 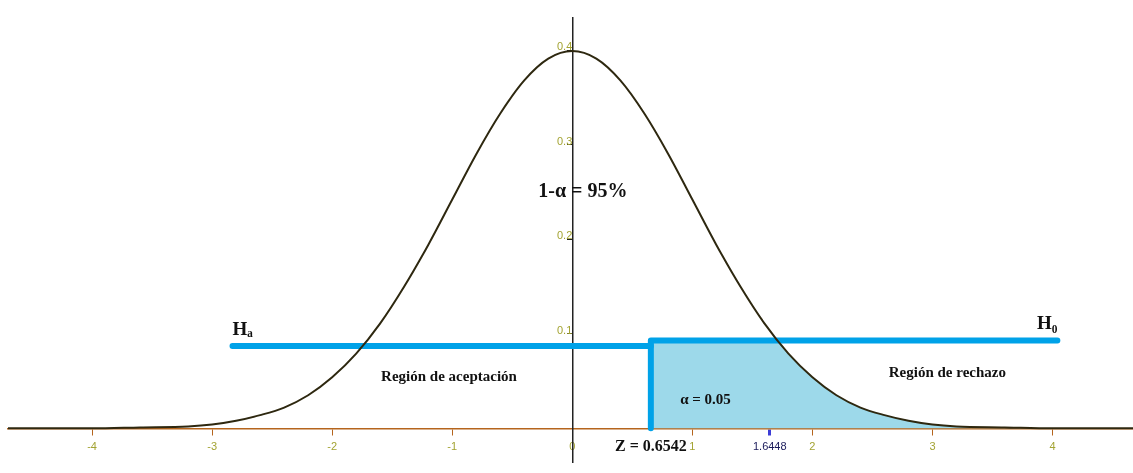 I want to click on x-tick-label: 1, so click(x=692, y=445).